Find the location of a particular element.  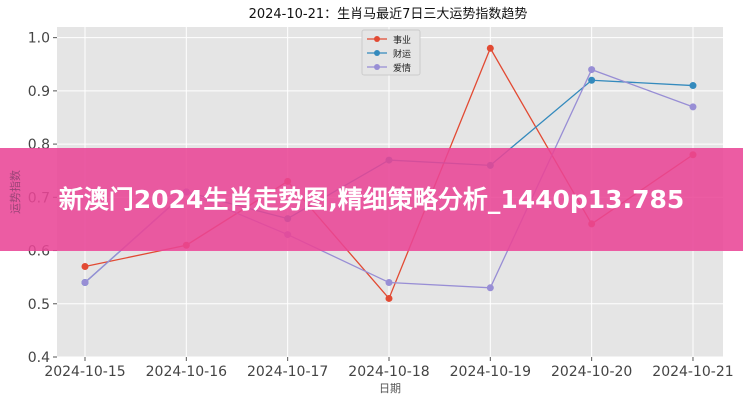

x-tick-label: 2024-10-18 is located at coordinates (388, 372).